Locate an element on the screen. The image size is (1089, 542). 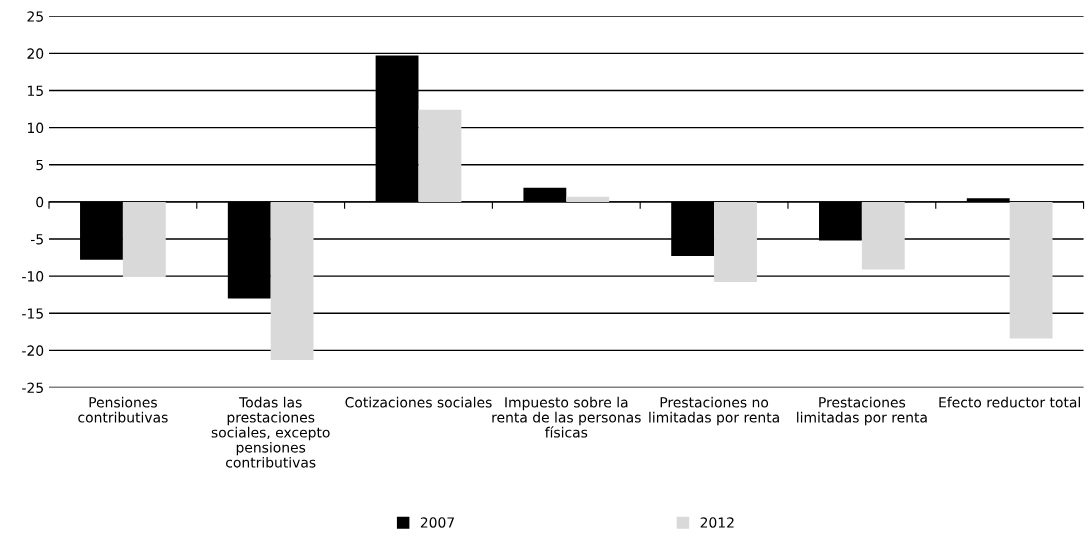
y-tick-label: -25 is located at coordinates (32, 387).